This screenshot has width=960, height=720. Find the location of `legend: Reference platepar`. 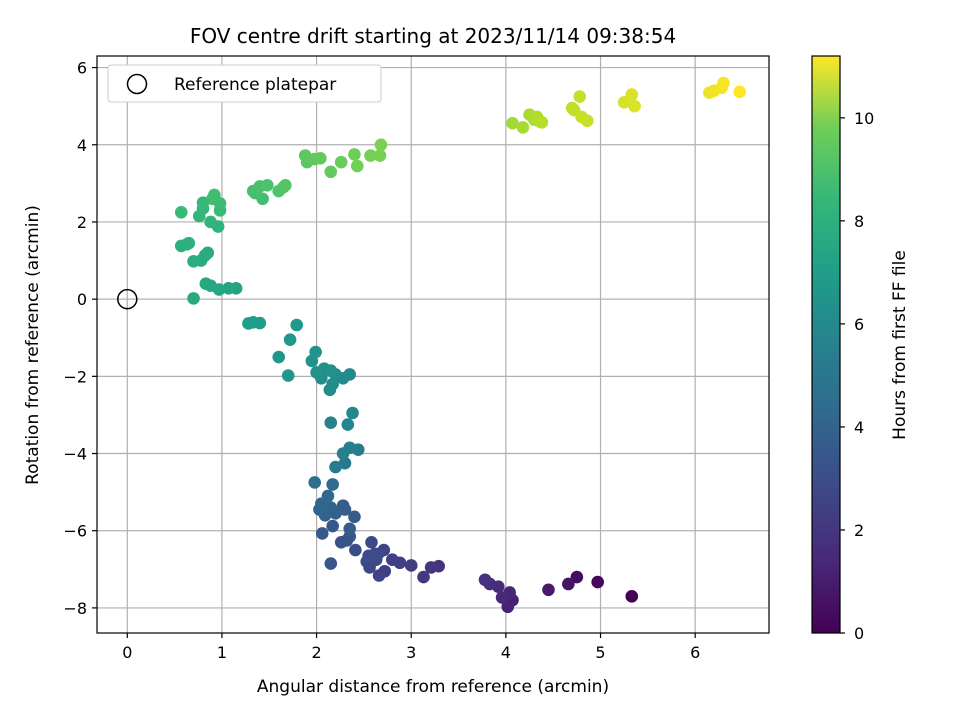

legend: Reference platepar is located at coordinates (244, 83).